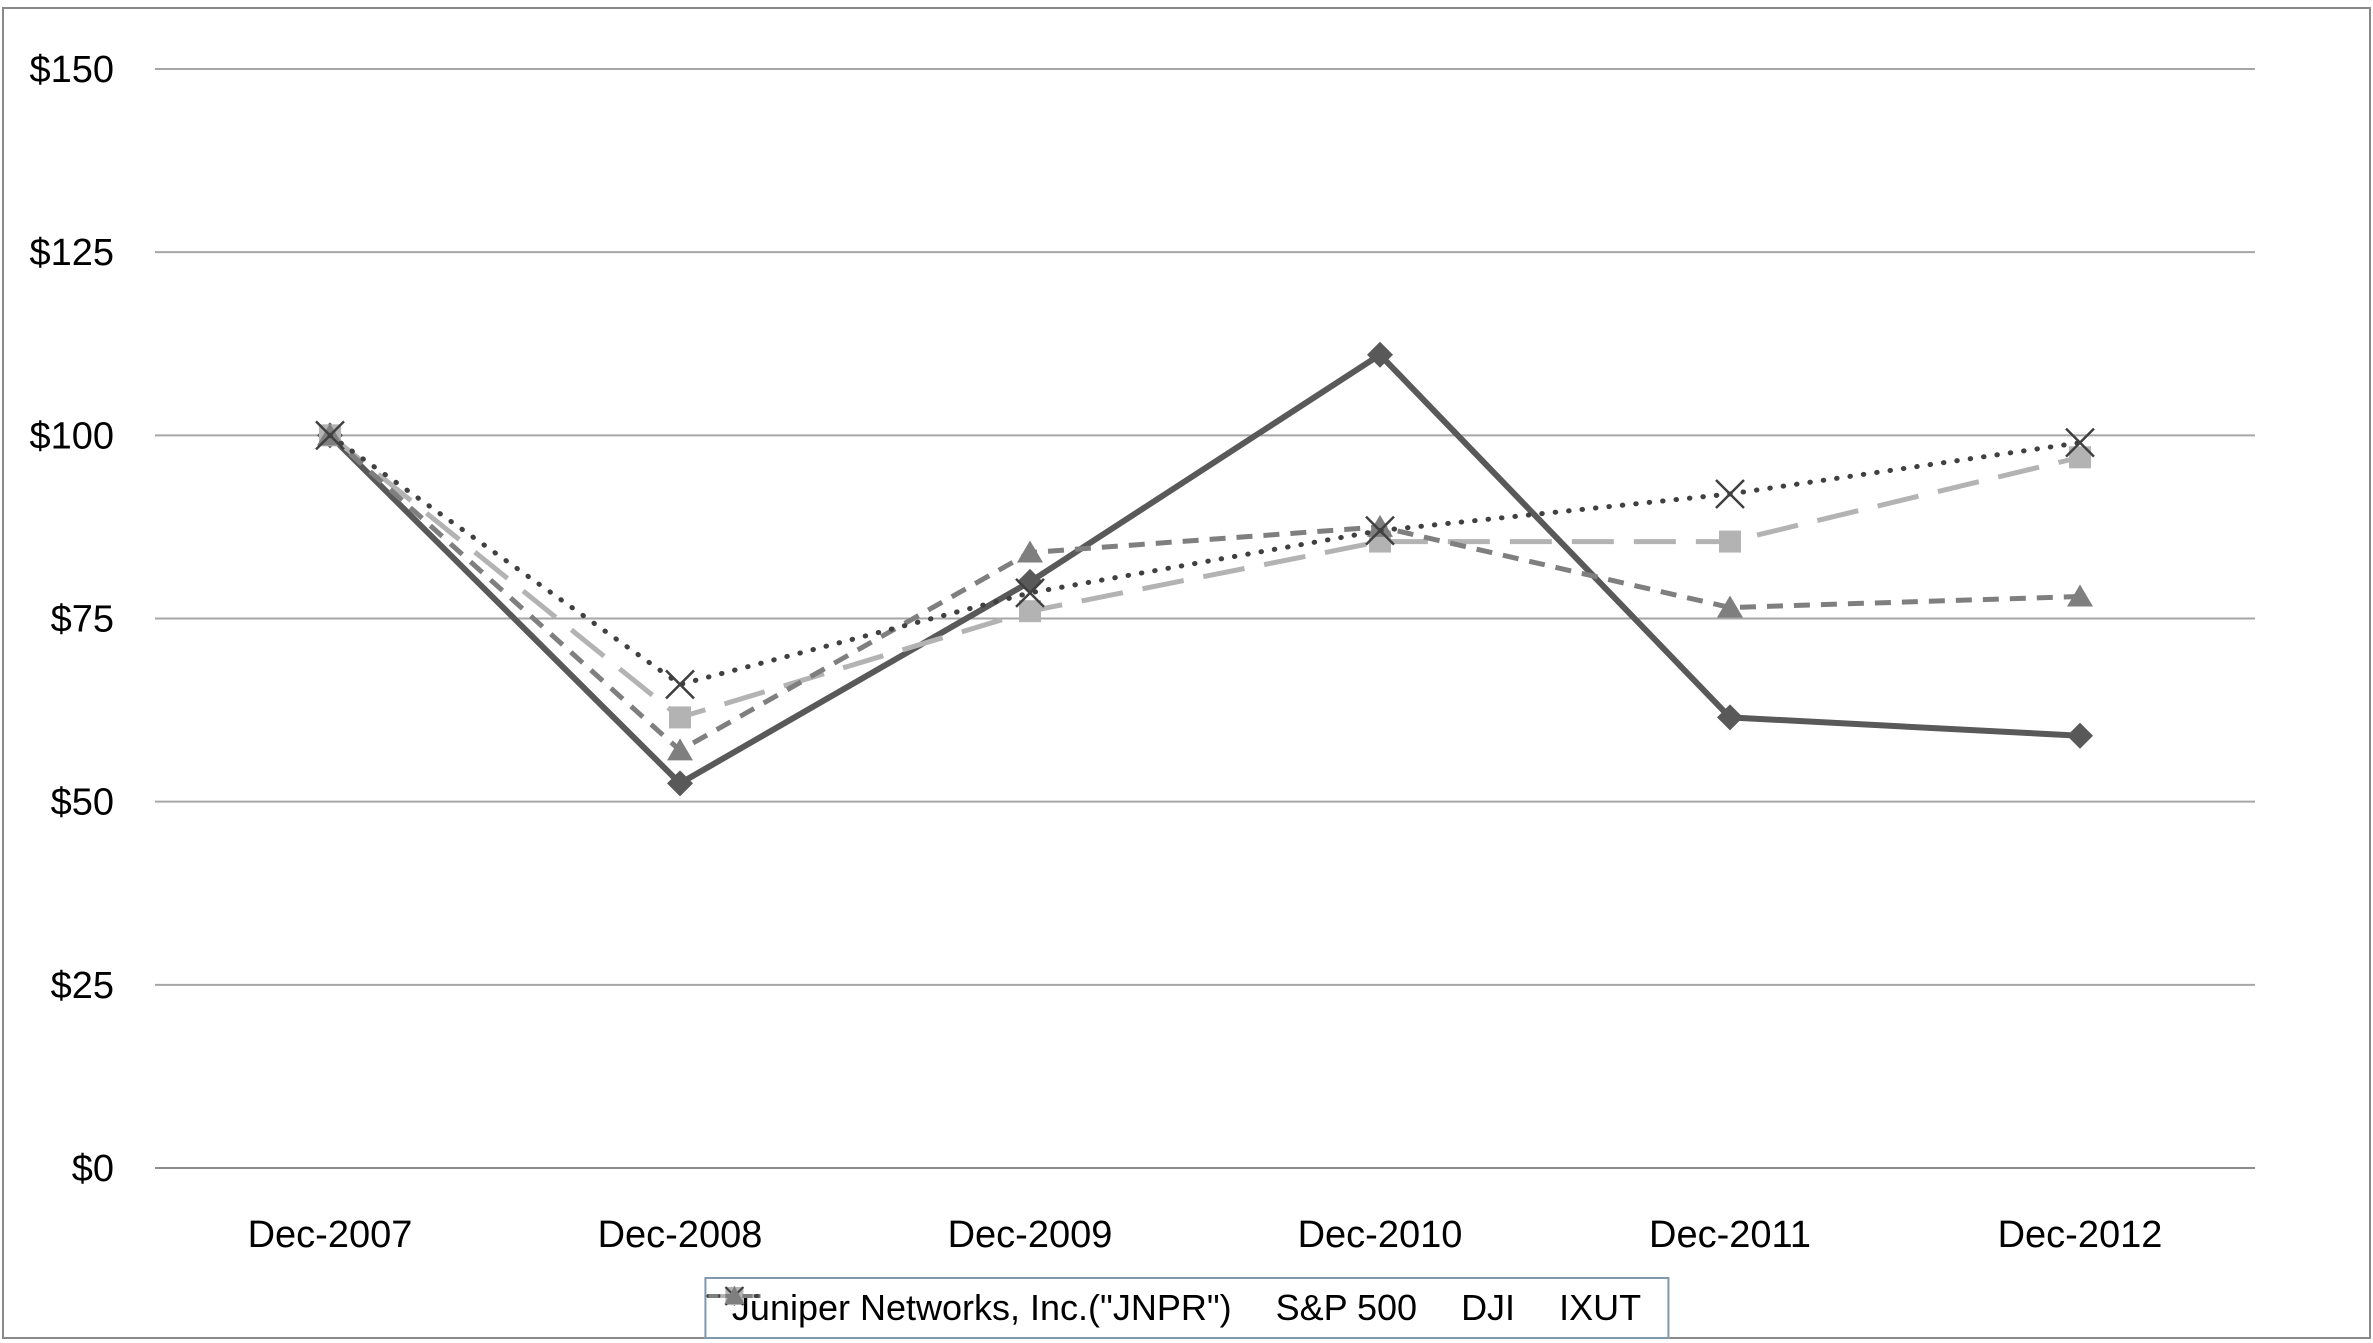 This screenshot has width=2373, height=1343. I want to click on x-tick-label: Dec-2011, so click(1730, 1235).